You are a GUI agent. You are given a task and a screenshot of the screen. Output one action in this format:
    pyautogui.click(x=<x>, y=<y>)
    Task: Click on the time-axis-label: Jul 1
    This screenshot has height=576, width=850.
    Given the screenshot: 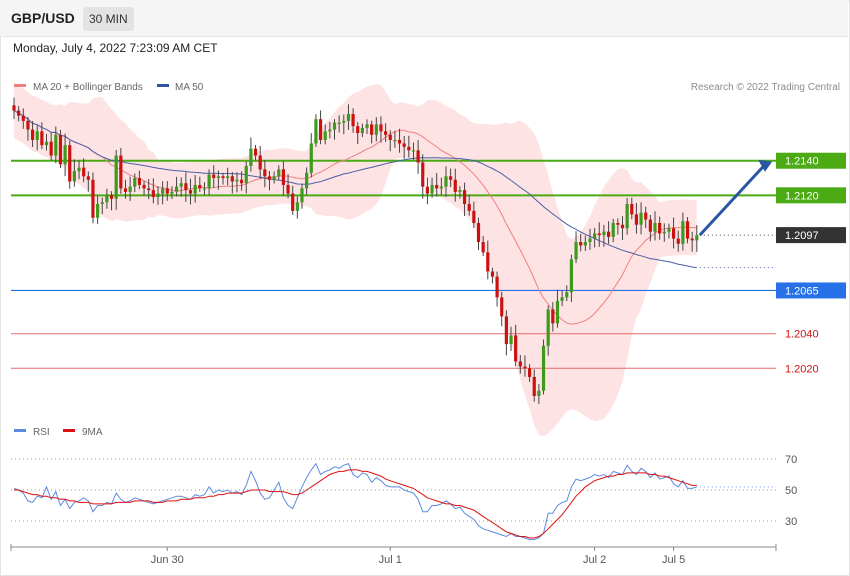 What is the action you would take?
    pyautogui.click(x=390, y=560)
    